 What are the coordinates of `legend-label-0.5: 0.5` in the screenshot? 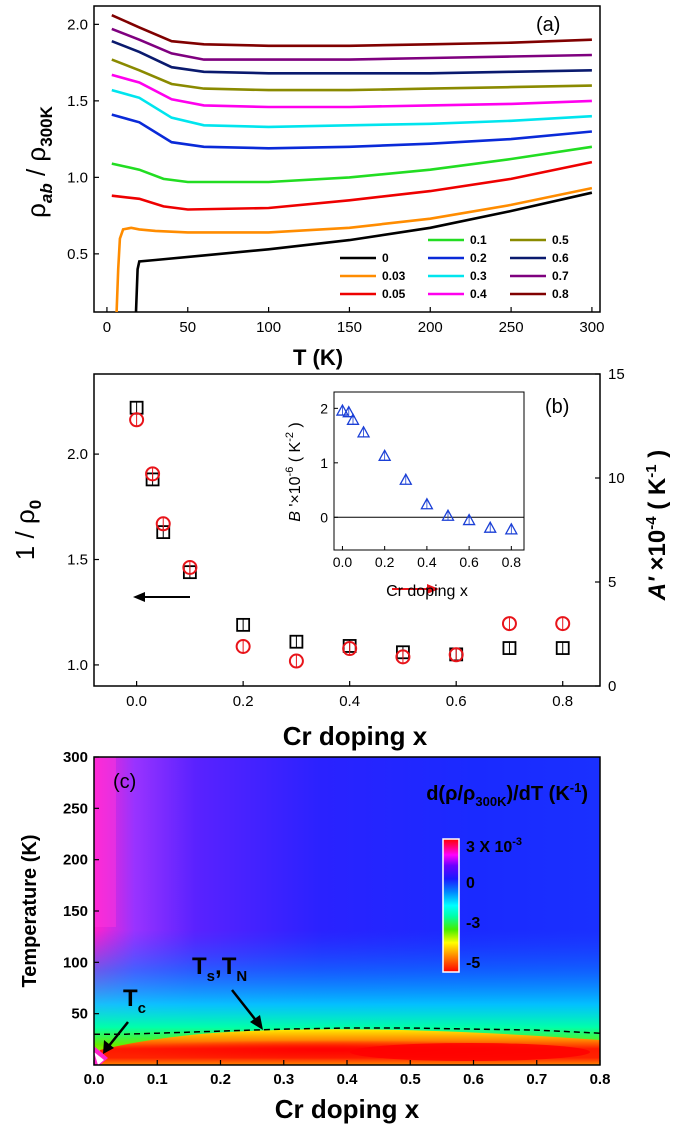 It's located at (560, 240).